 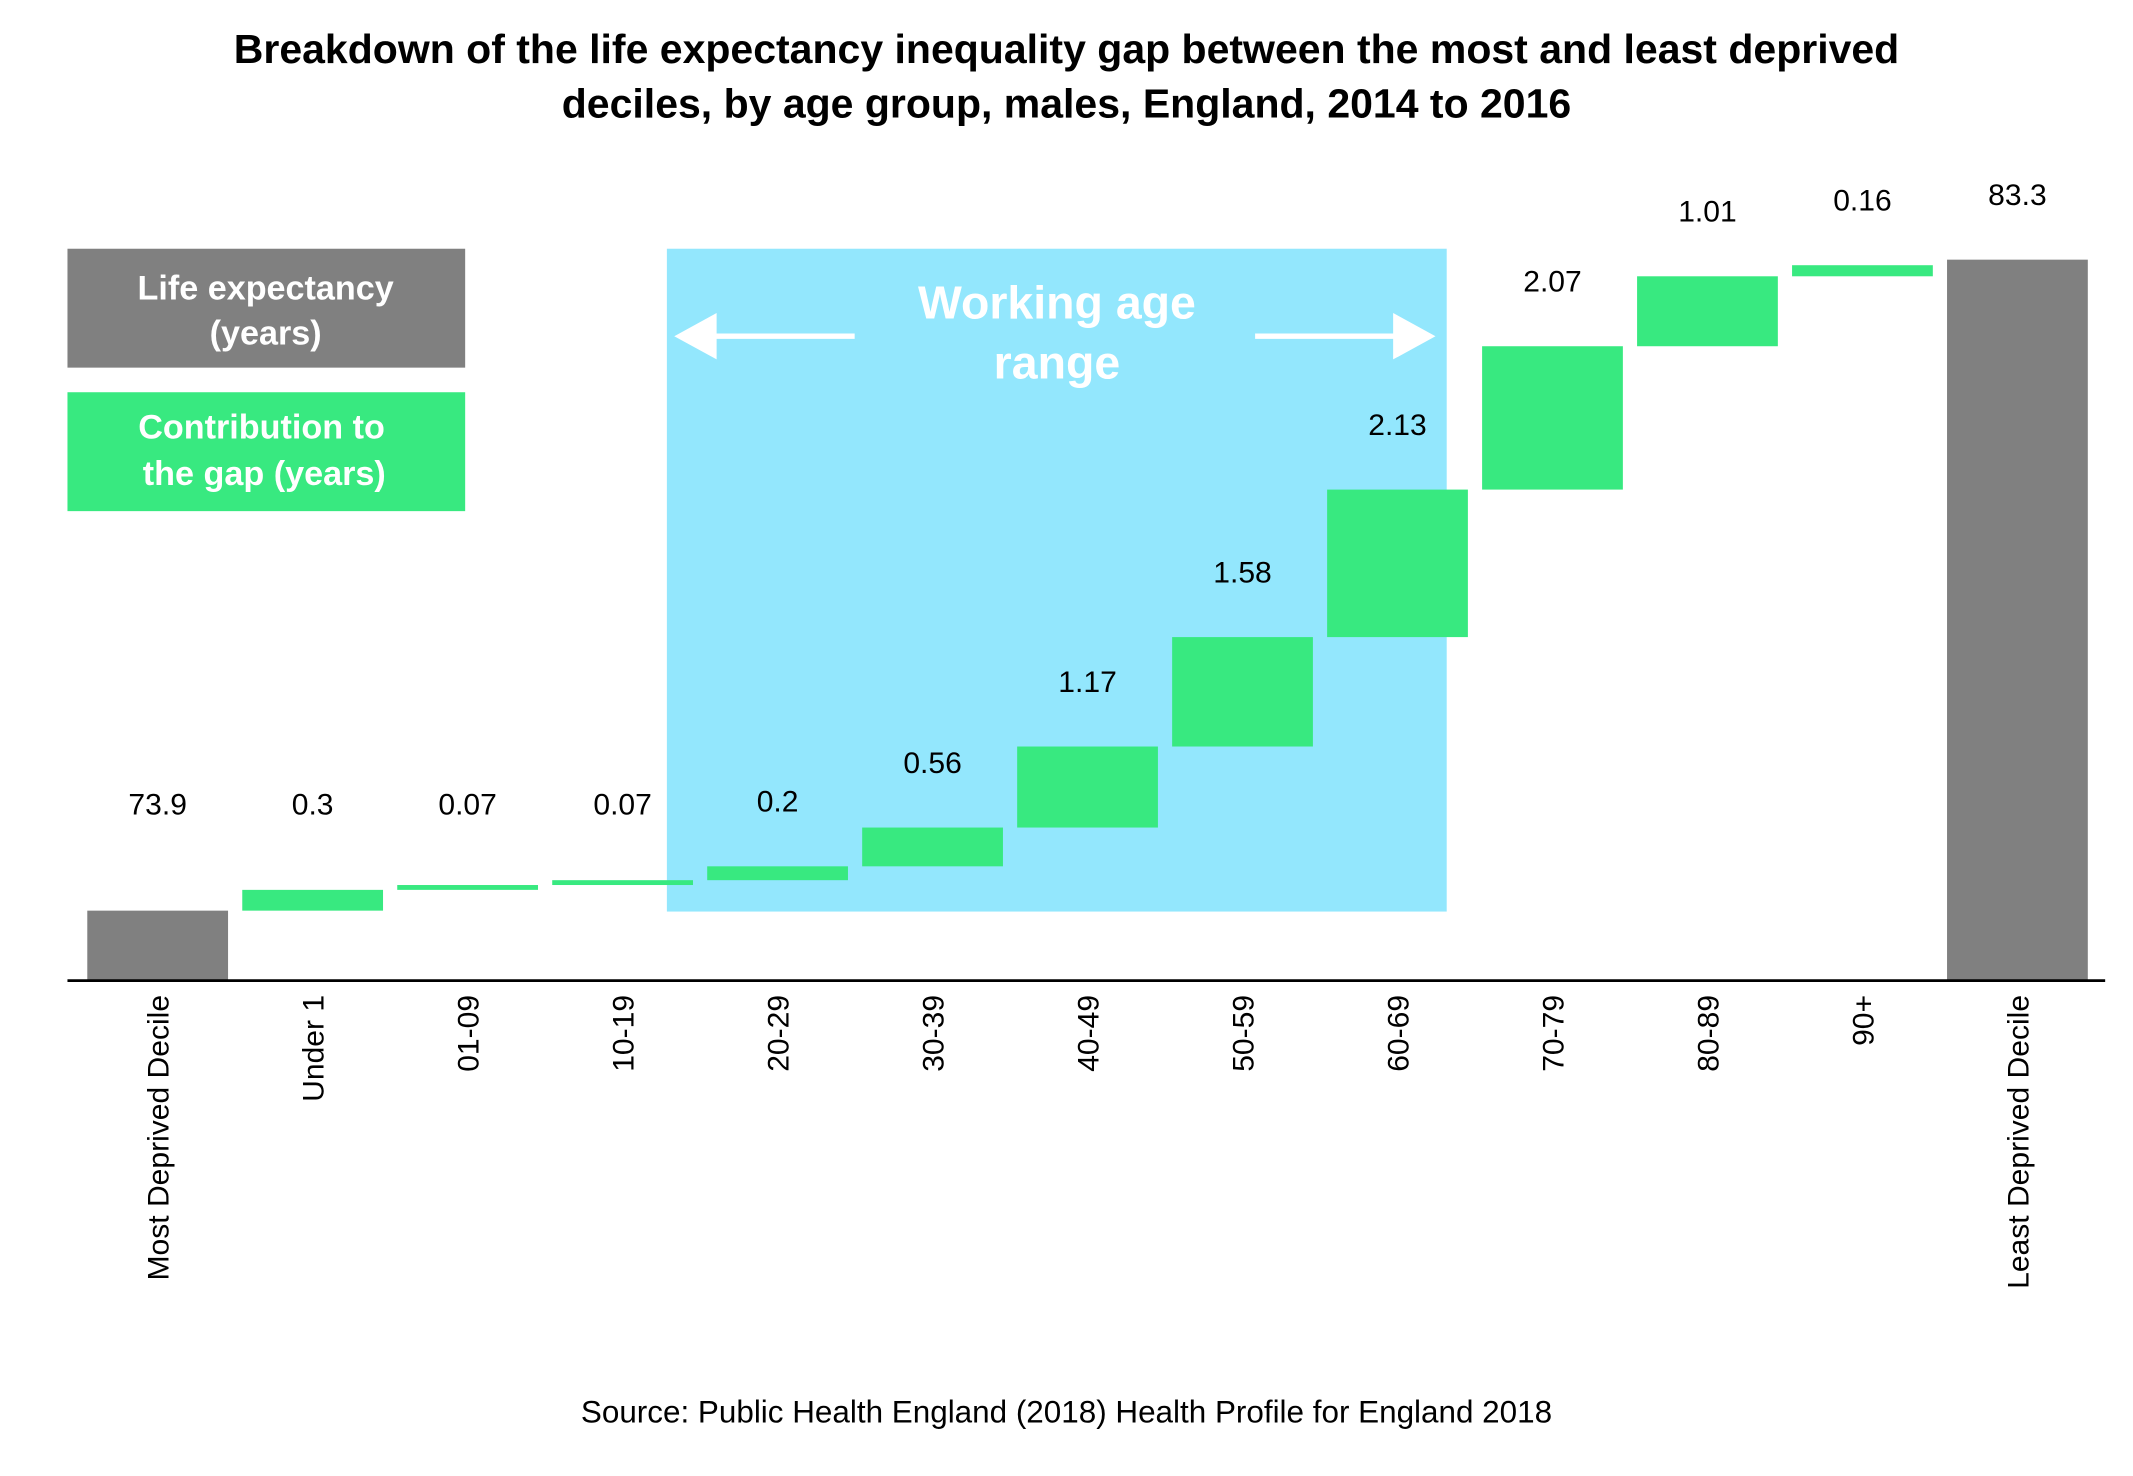 What do you see at coordinates (469, 1033) in the screenshot?
I see `x-tick-01-09: 01-09` at bounding box center [469, 1033].